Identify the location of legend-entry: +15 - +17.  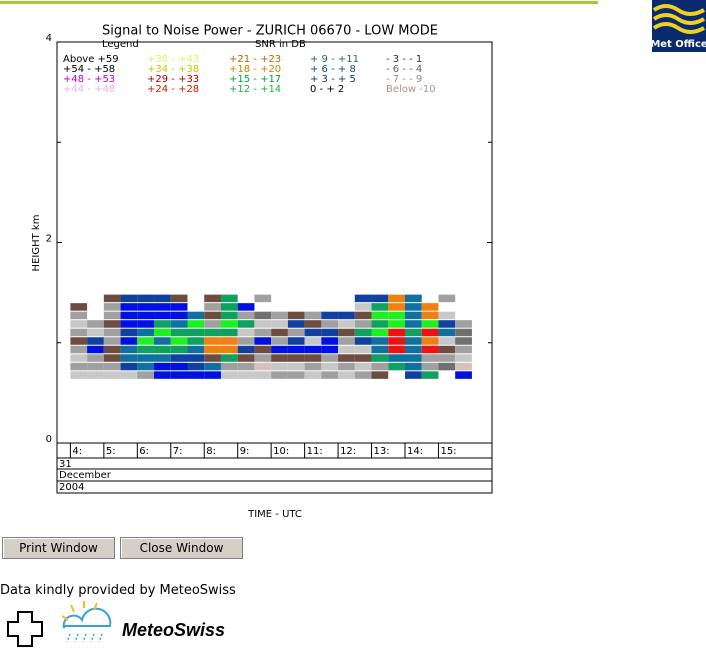
(255, 79).